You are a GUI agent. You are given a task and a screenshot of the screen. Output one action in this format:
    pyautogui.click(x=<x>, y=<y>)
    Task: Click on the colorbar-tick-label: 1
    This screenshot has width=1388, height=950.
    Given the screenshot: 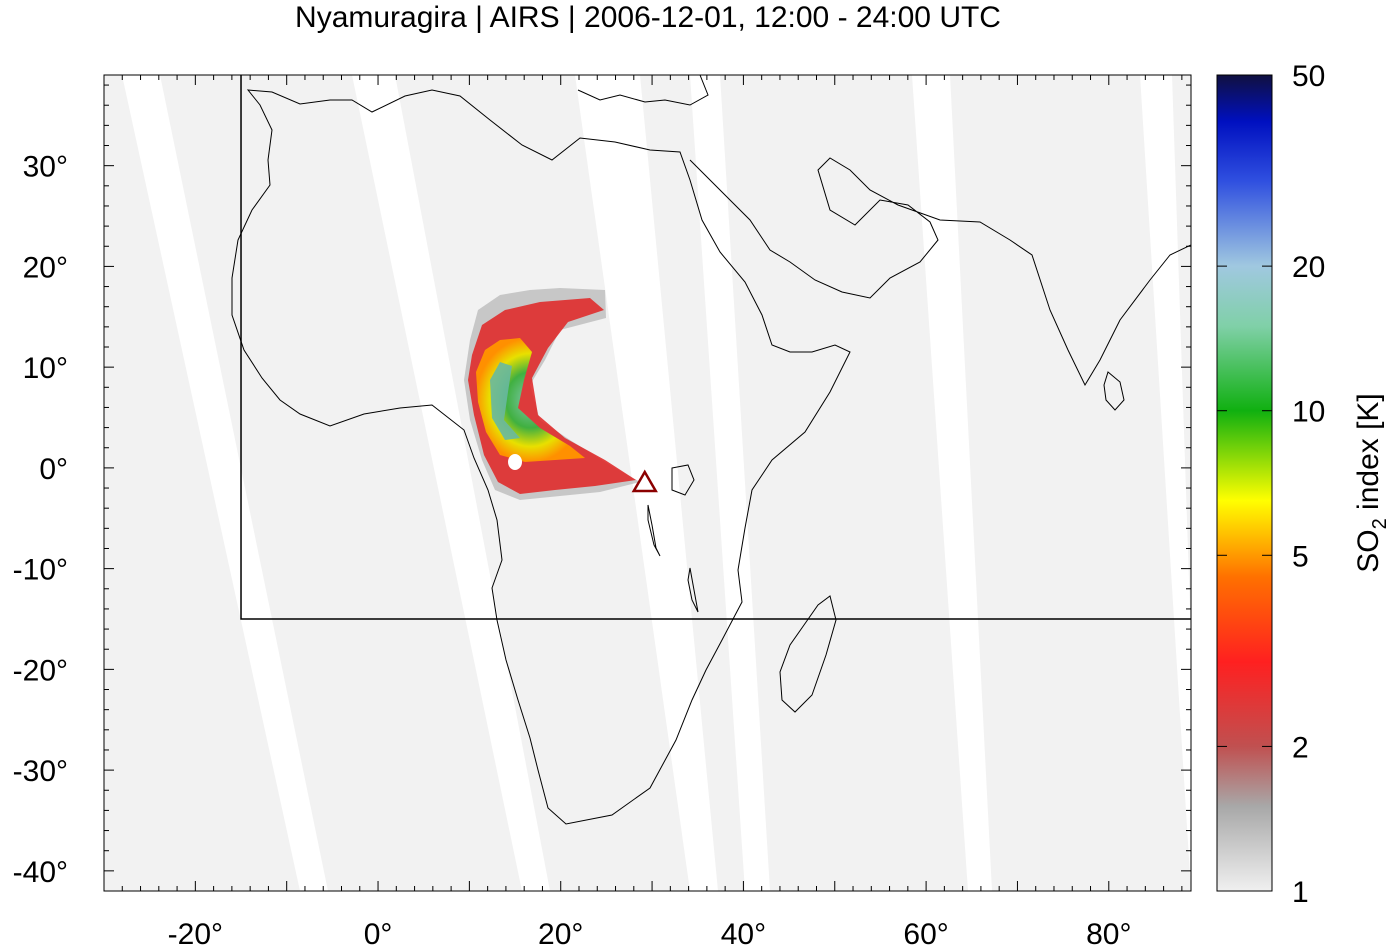 What is the action you would take?
    pyautogui.click(x=1300, y=892)
    